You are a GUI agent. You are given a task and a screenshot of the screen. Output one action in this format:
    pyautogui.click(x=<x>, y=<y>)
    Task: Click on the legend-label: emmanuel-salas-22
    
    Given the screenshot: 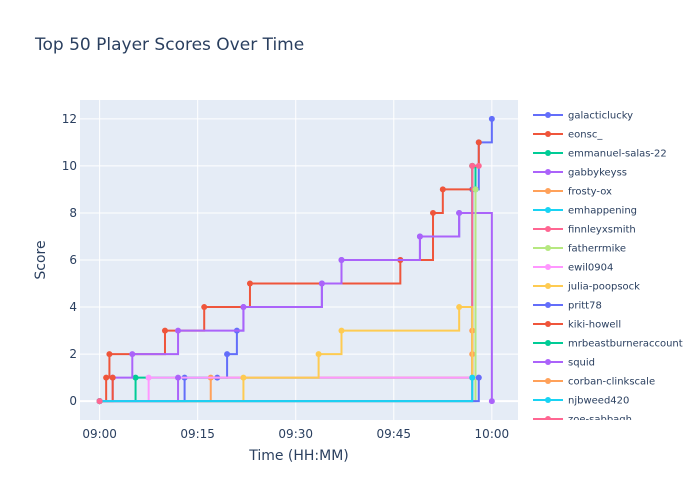 What is the action you would take?
    pyautogui.click(x=617, y=154)
    